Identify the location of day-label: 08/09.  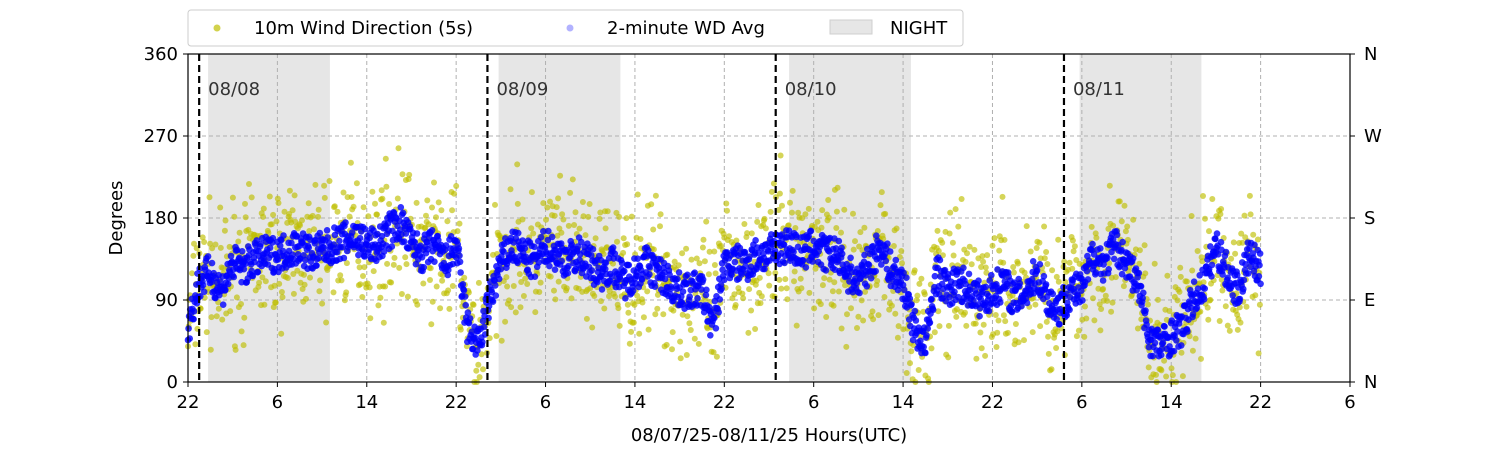
(522, 89).